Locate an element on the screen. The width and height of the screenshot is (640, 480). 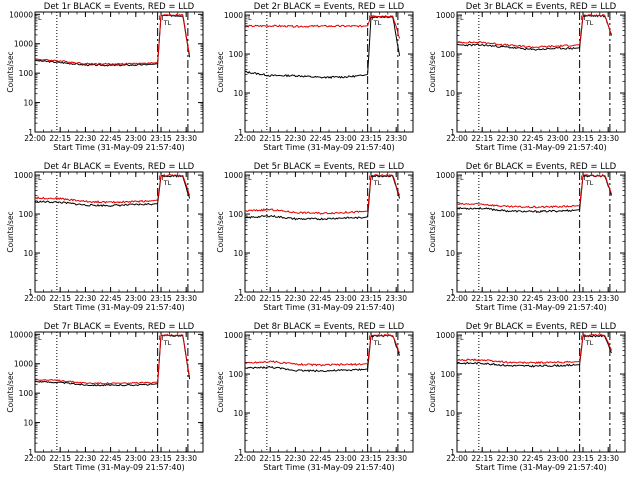
chart-title: Det 5r BLACK = Events, RED = LLD is located at coordinates (329, 167).